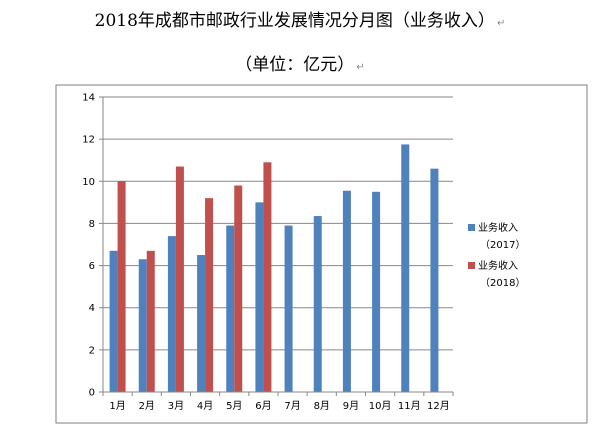 This screenshot has height=437, width=600. I want to click on page-title: 2018年成都市邮政行业发展情况分月图（业务收入） ↵, so click(300, 18).